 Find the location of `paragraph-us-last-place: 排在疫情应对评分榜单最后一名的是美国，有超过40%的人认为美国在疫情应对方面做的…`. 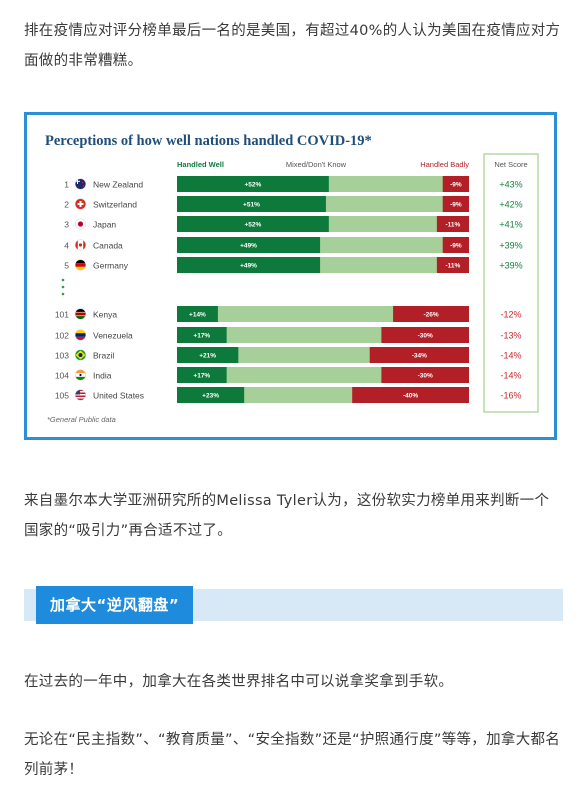

paragraph-us-last-place: 排在疫情应对评分榜单最后一名的是美国，有超过40%的人认为美国在疫情应对方面做的… is located at coordinates (292, 46).